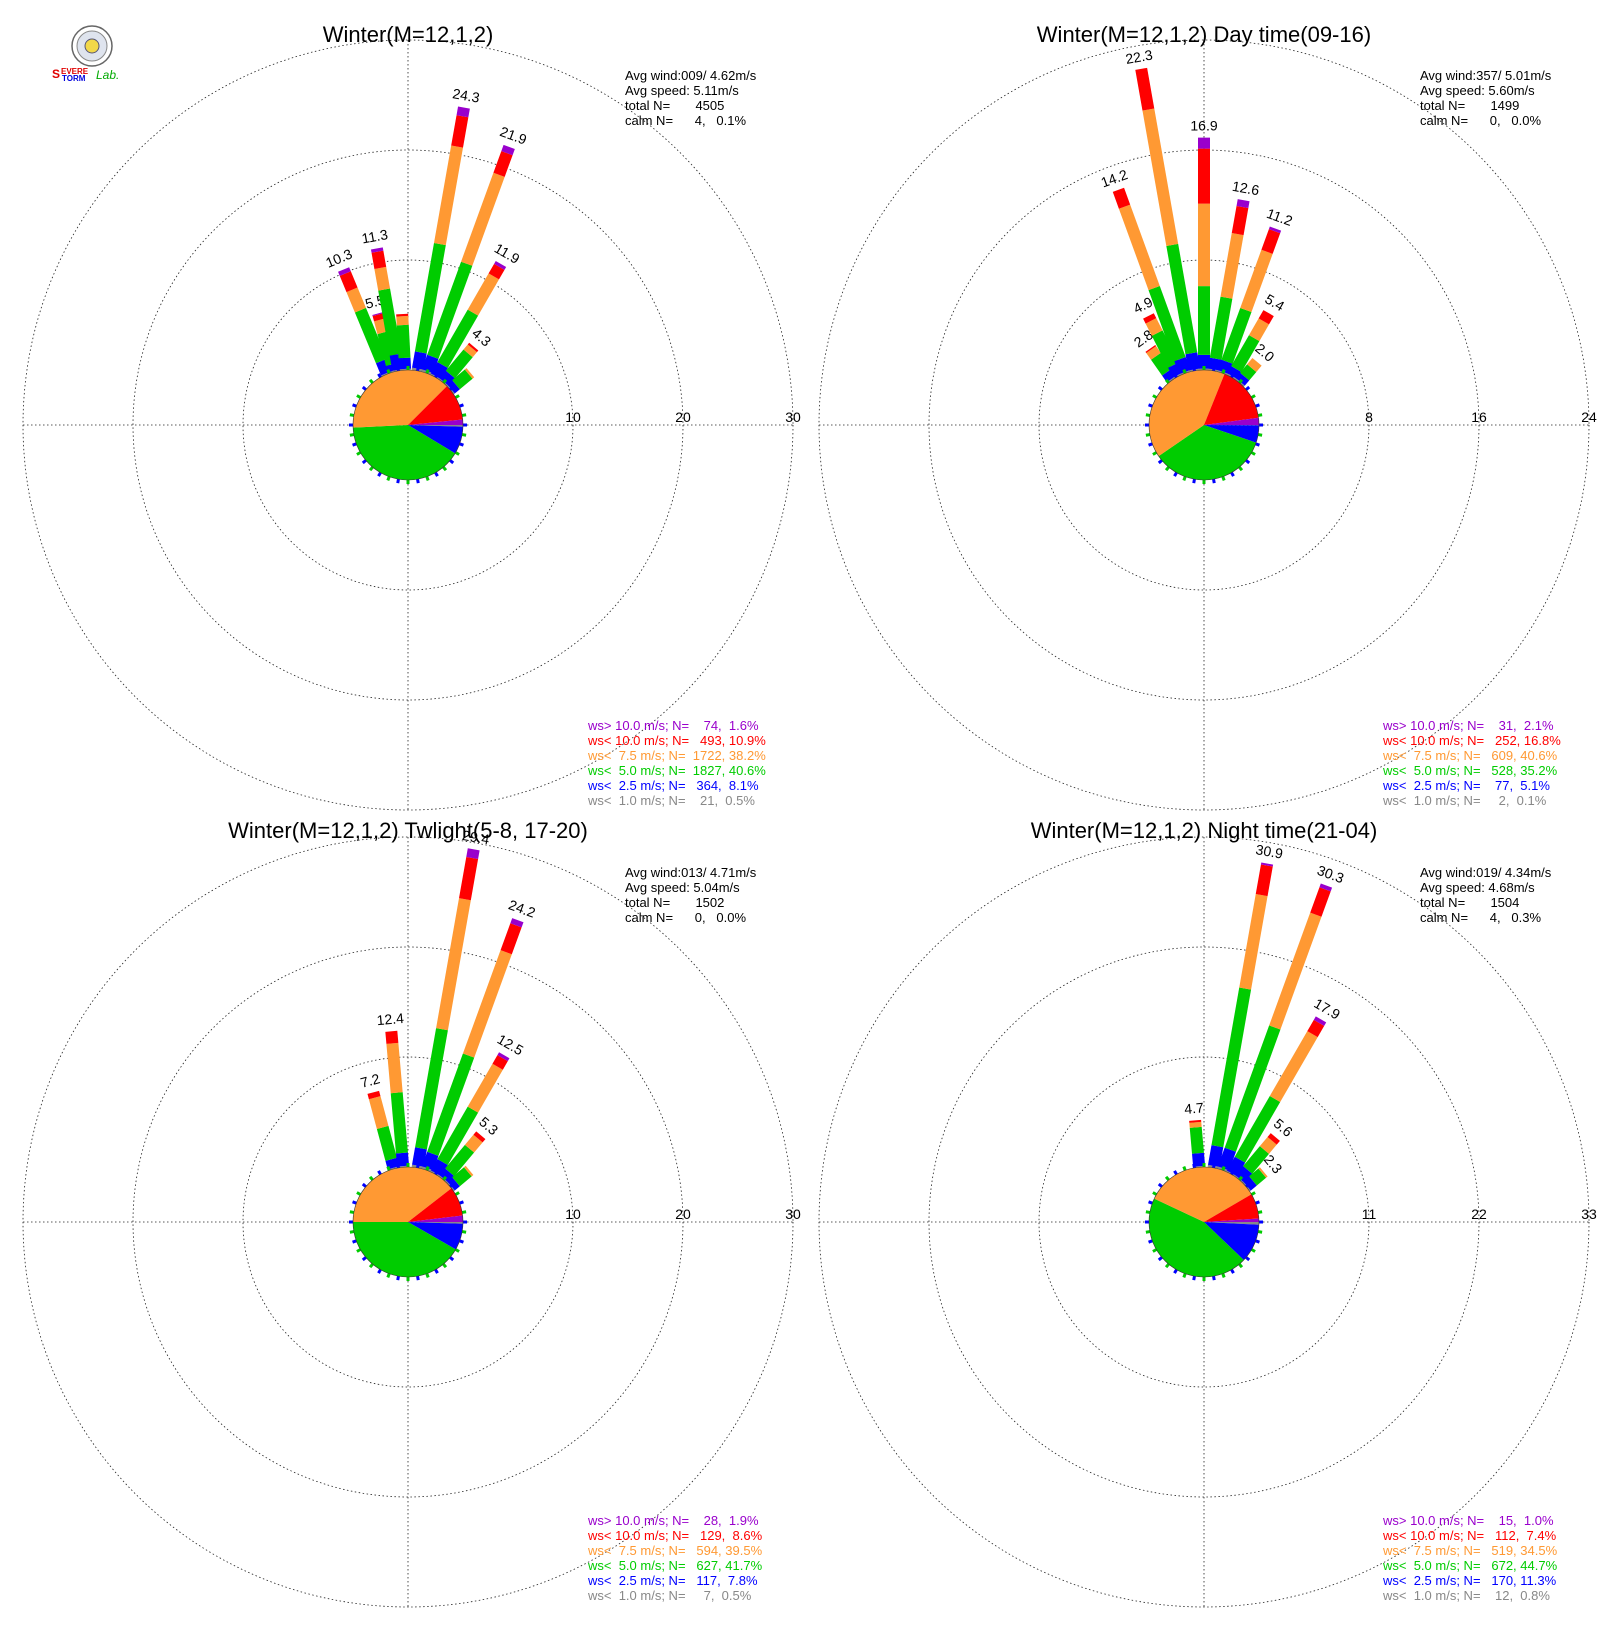 Image resolution: width=1620 pixels, height=1640 pixels. I want to click on legend-entry: ws< 1.0 m/s; N= 21, 0.5%, so click(671, 800).